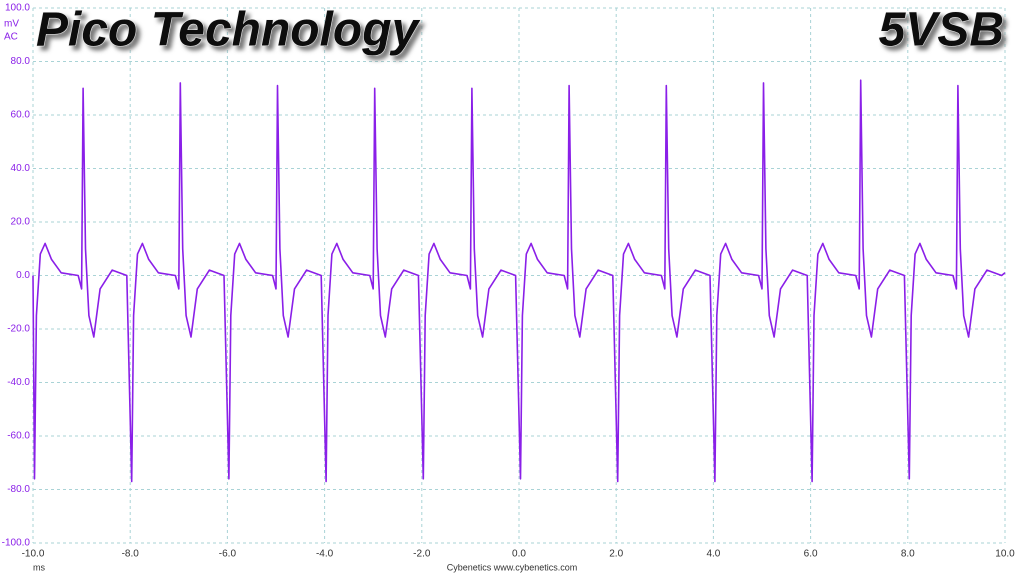  I want to click on y-tick-label: -20.0, so click(18, 329).